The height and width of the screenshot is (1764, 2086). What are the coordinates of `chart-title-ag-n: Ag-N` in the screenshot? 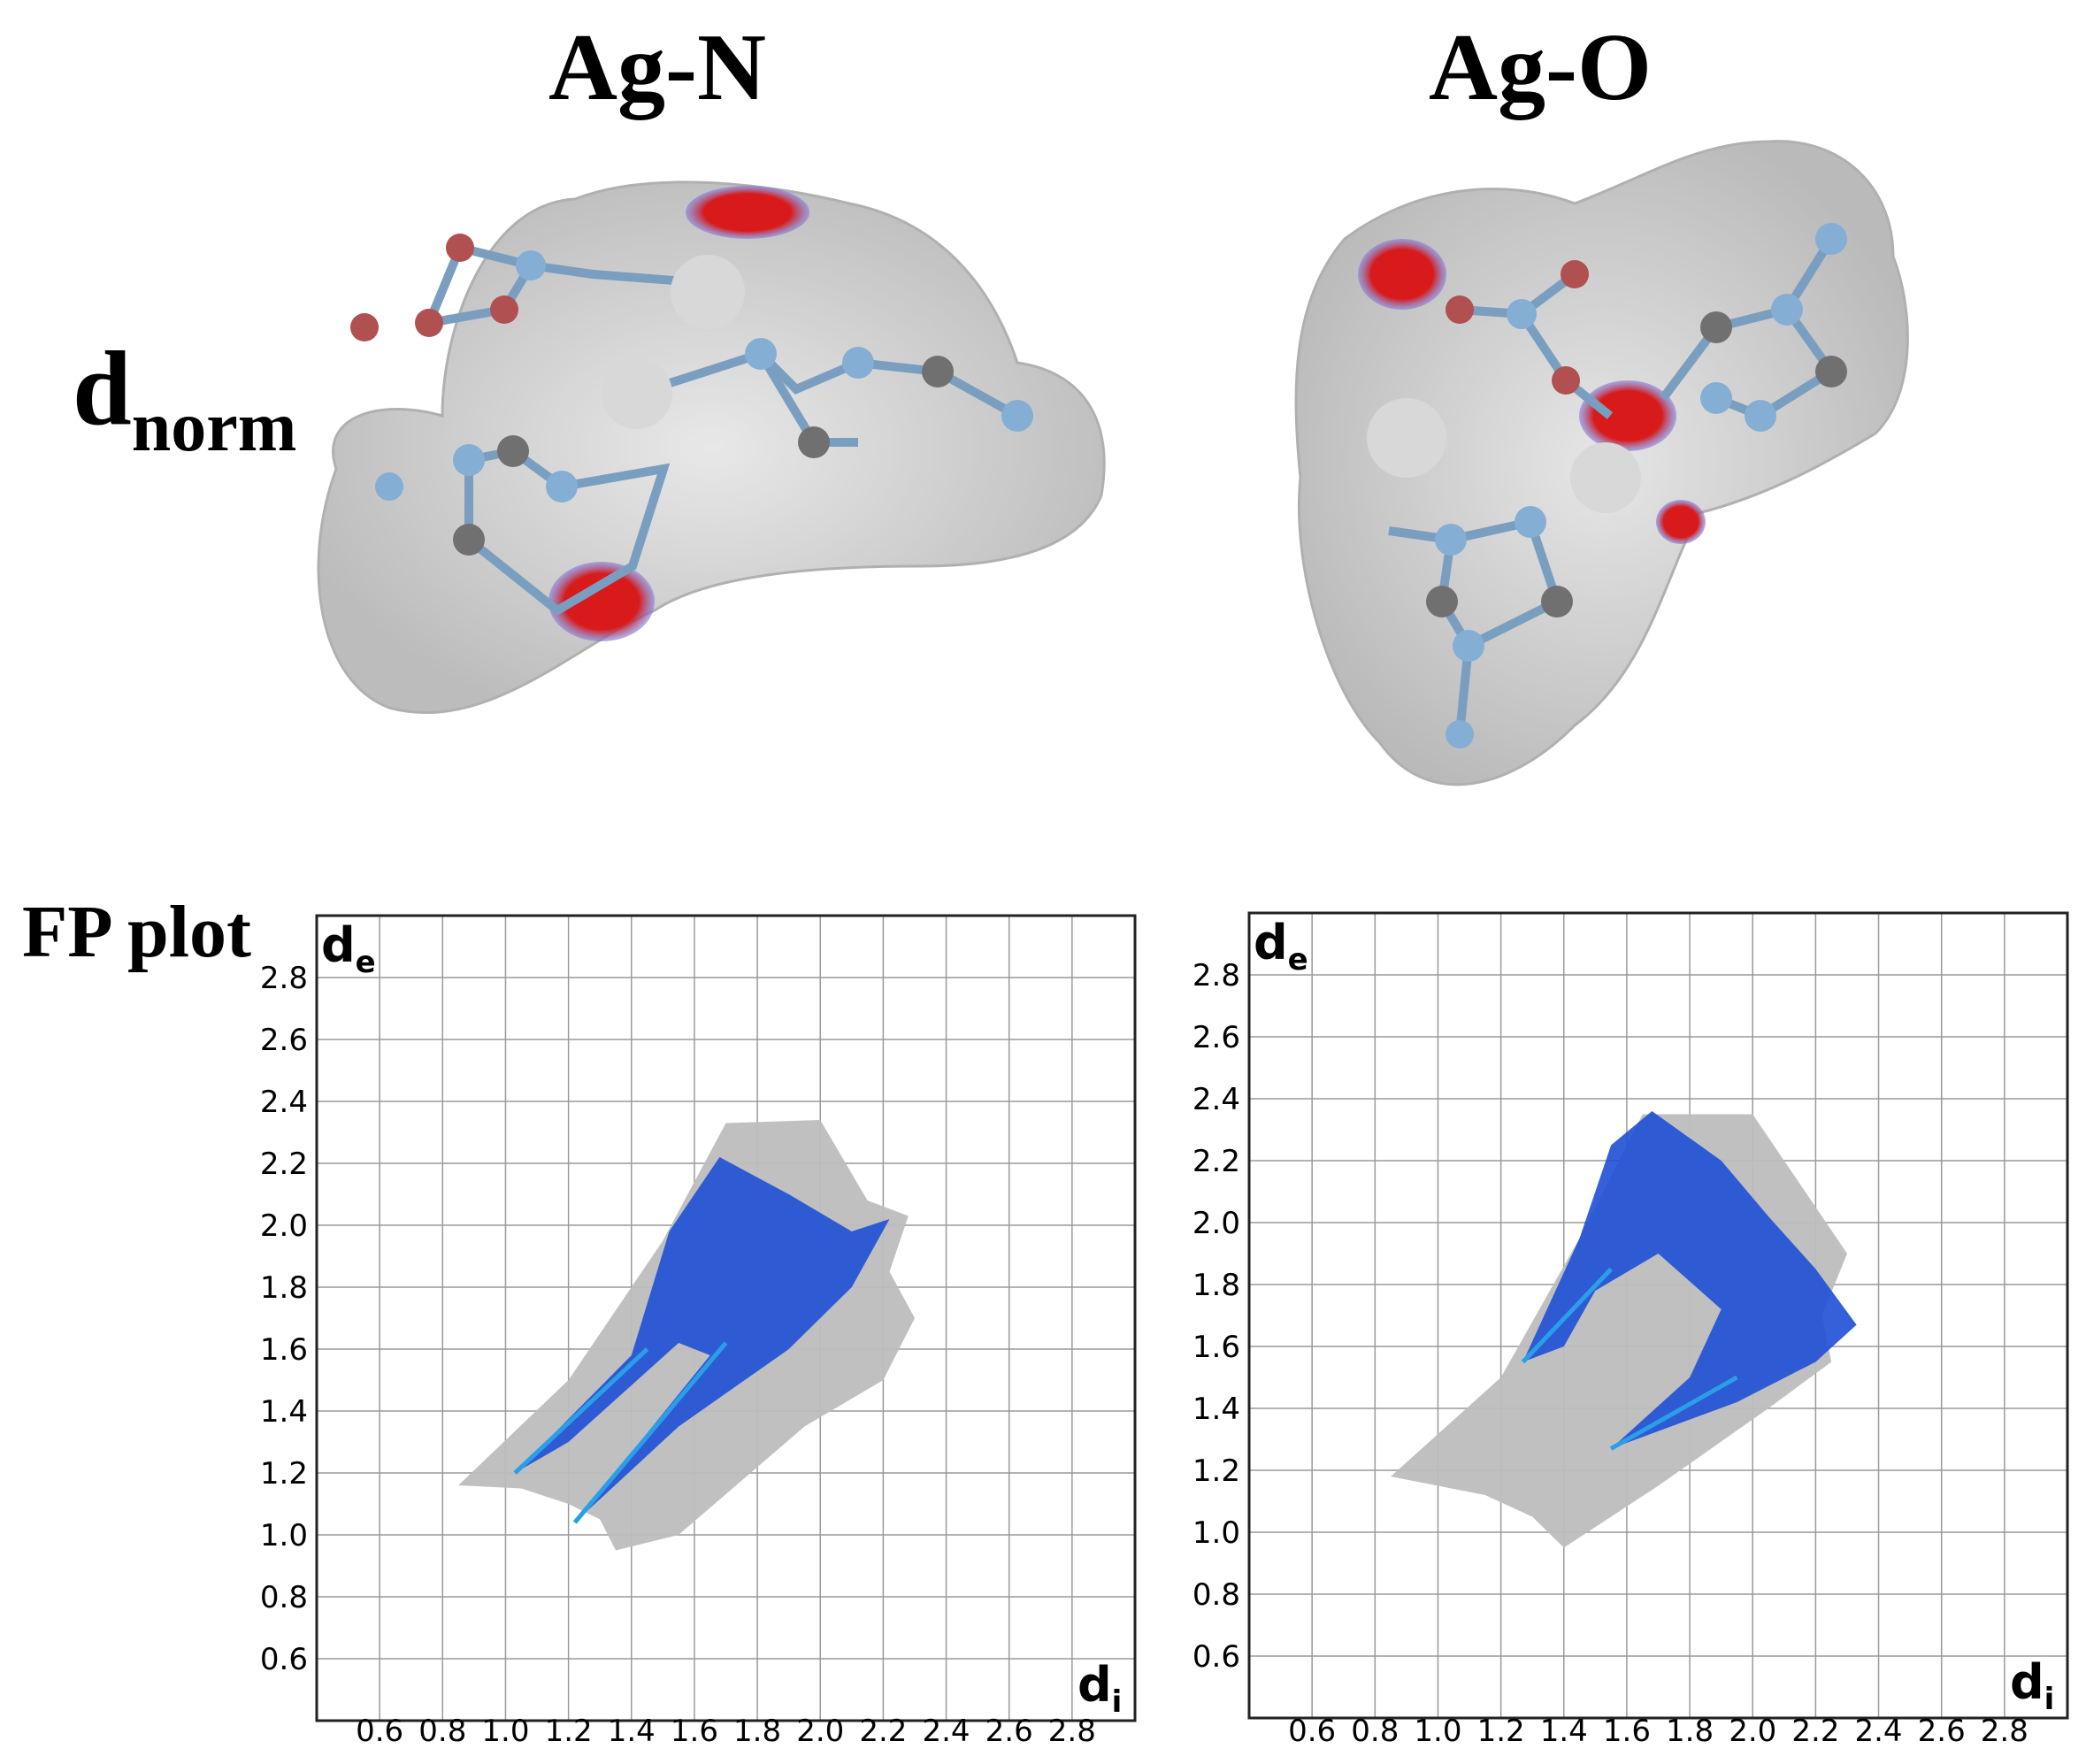 It's located at (657, 67).